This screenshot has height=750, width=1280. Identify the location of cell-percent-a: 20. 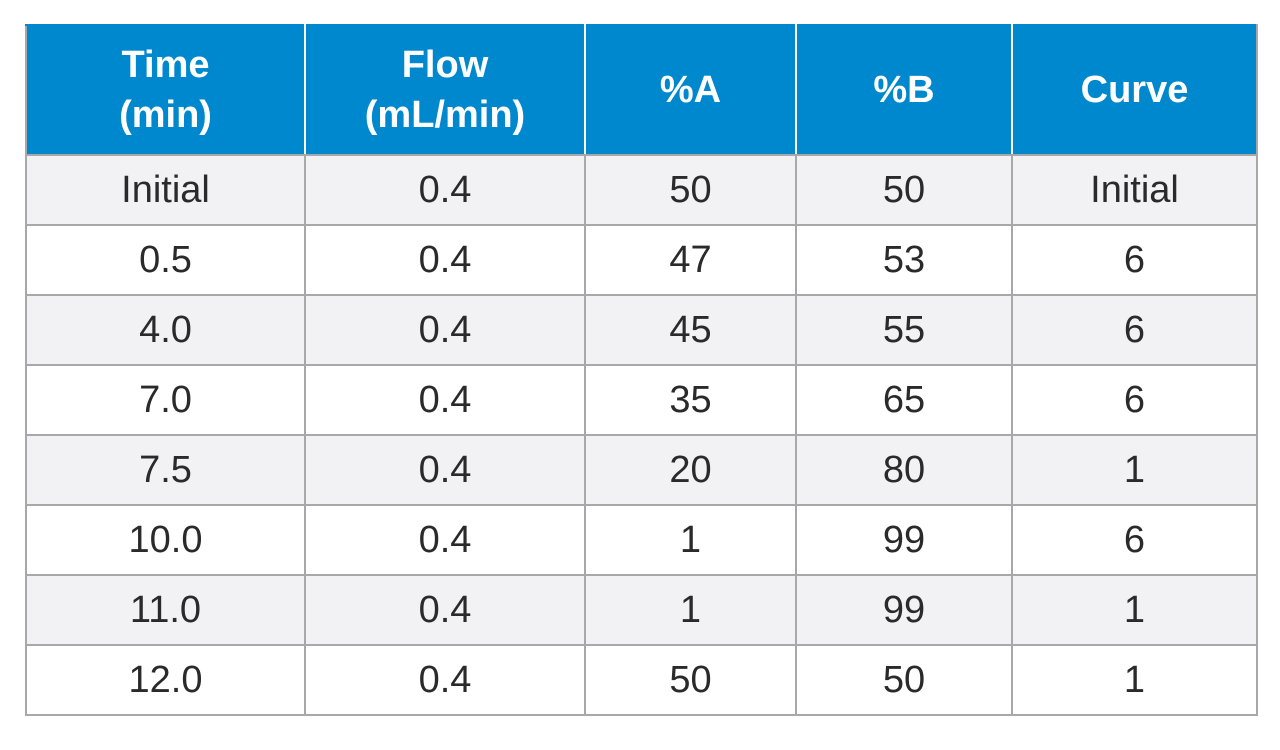
(690, 470).